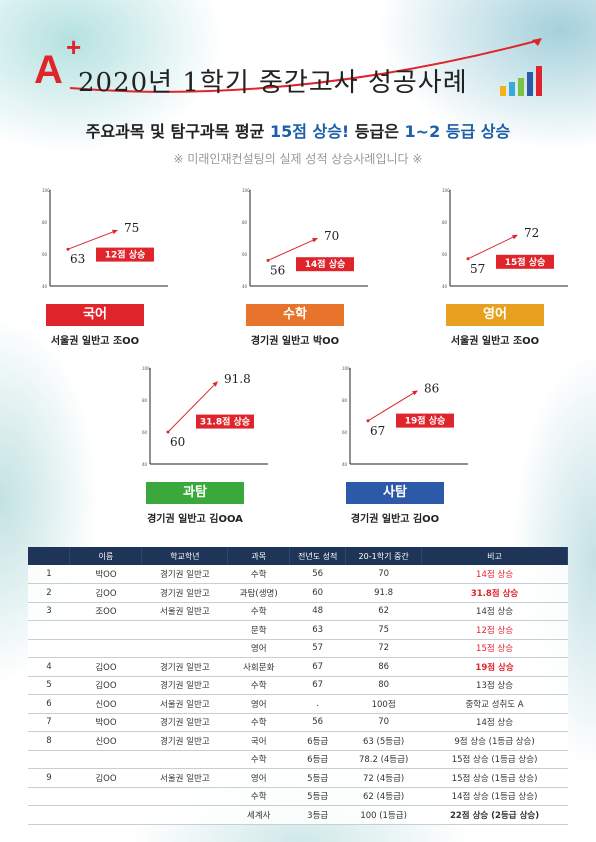 The image size is (596, 842). I want to click on table-cell: 서울권 일반고, so click(184, 778).